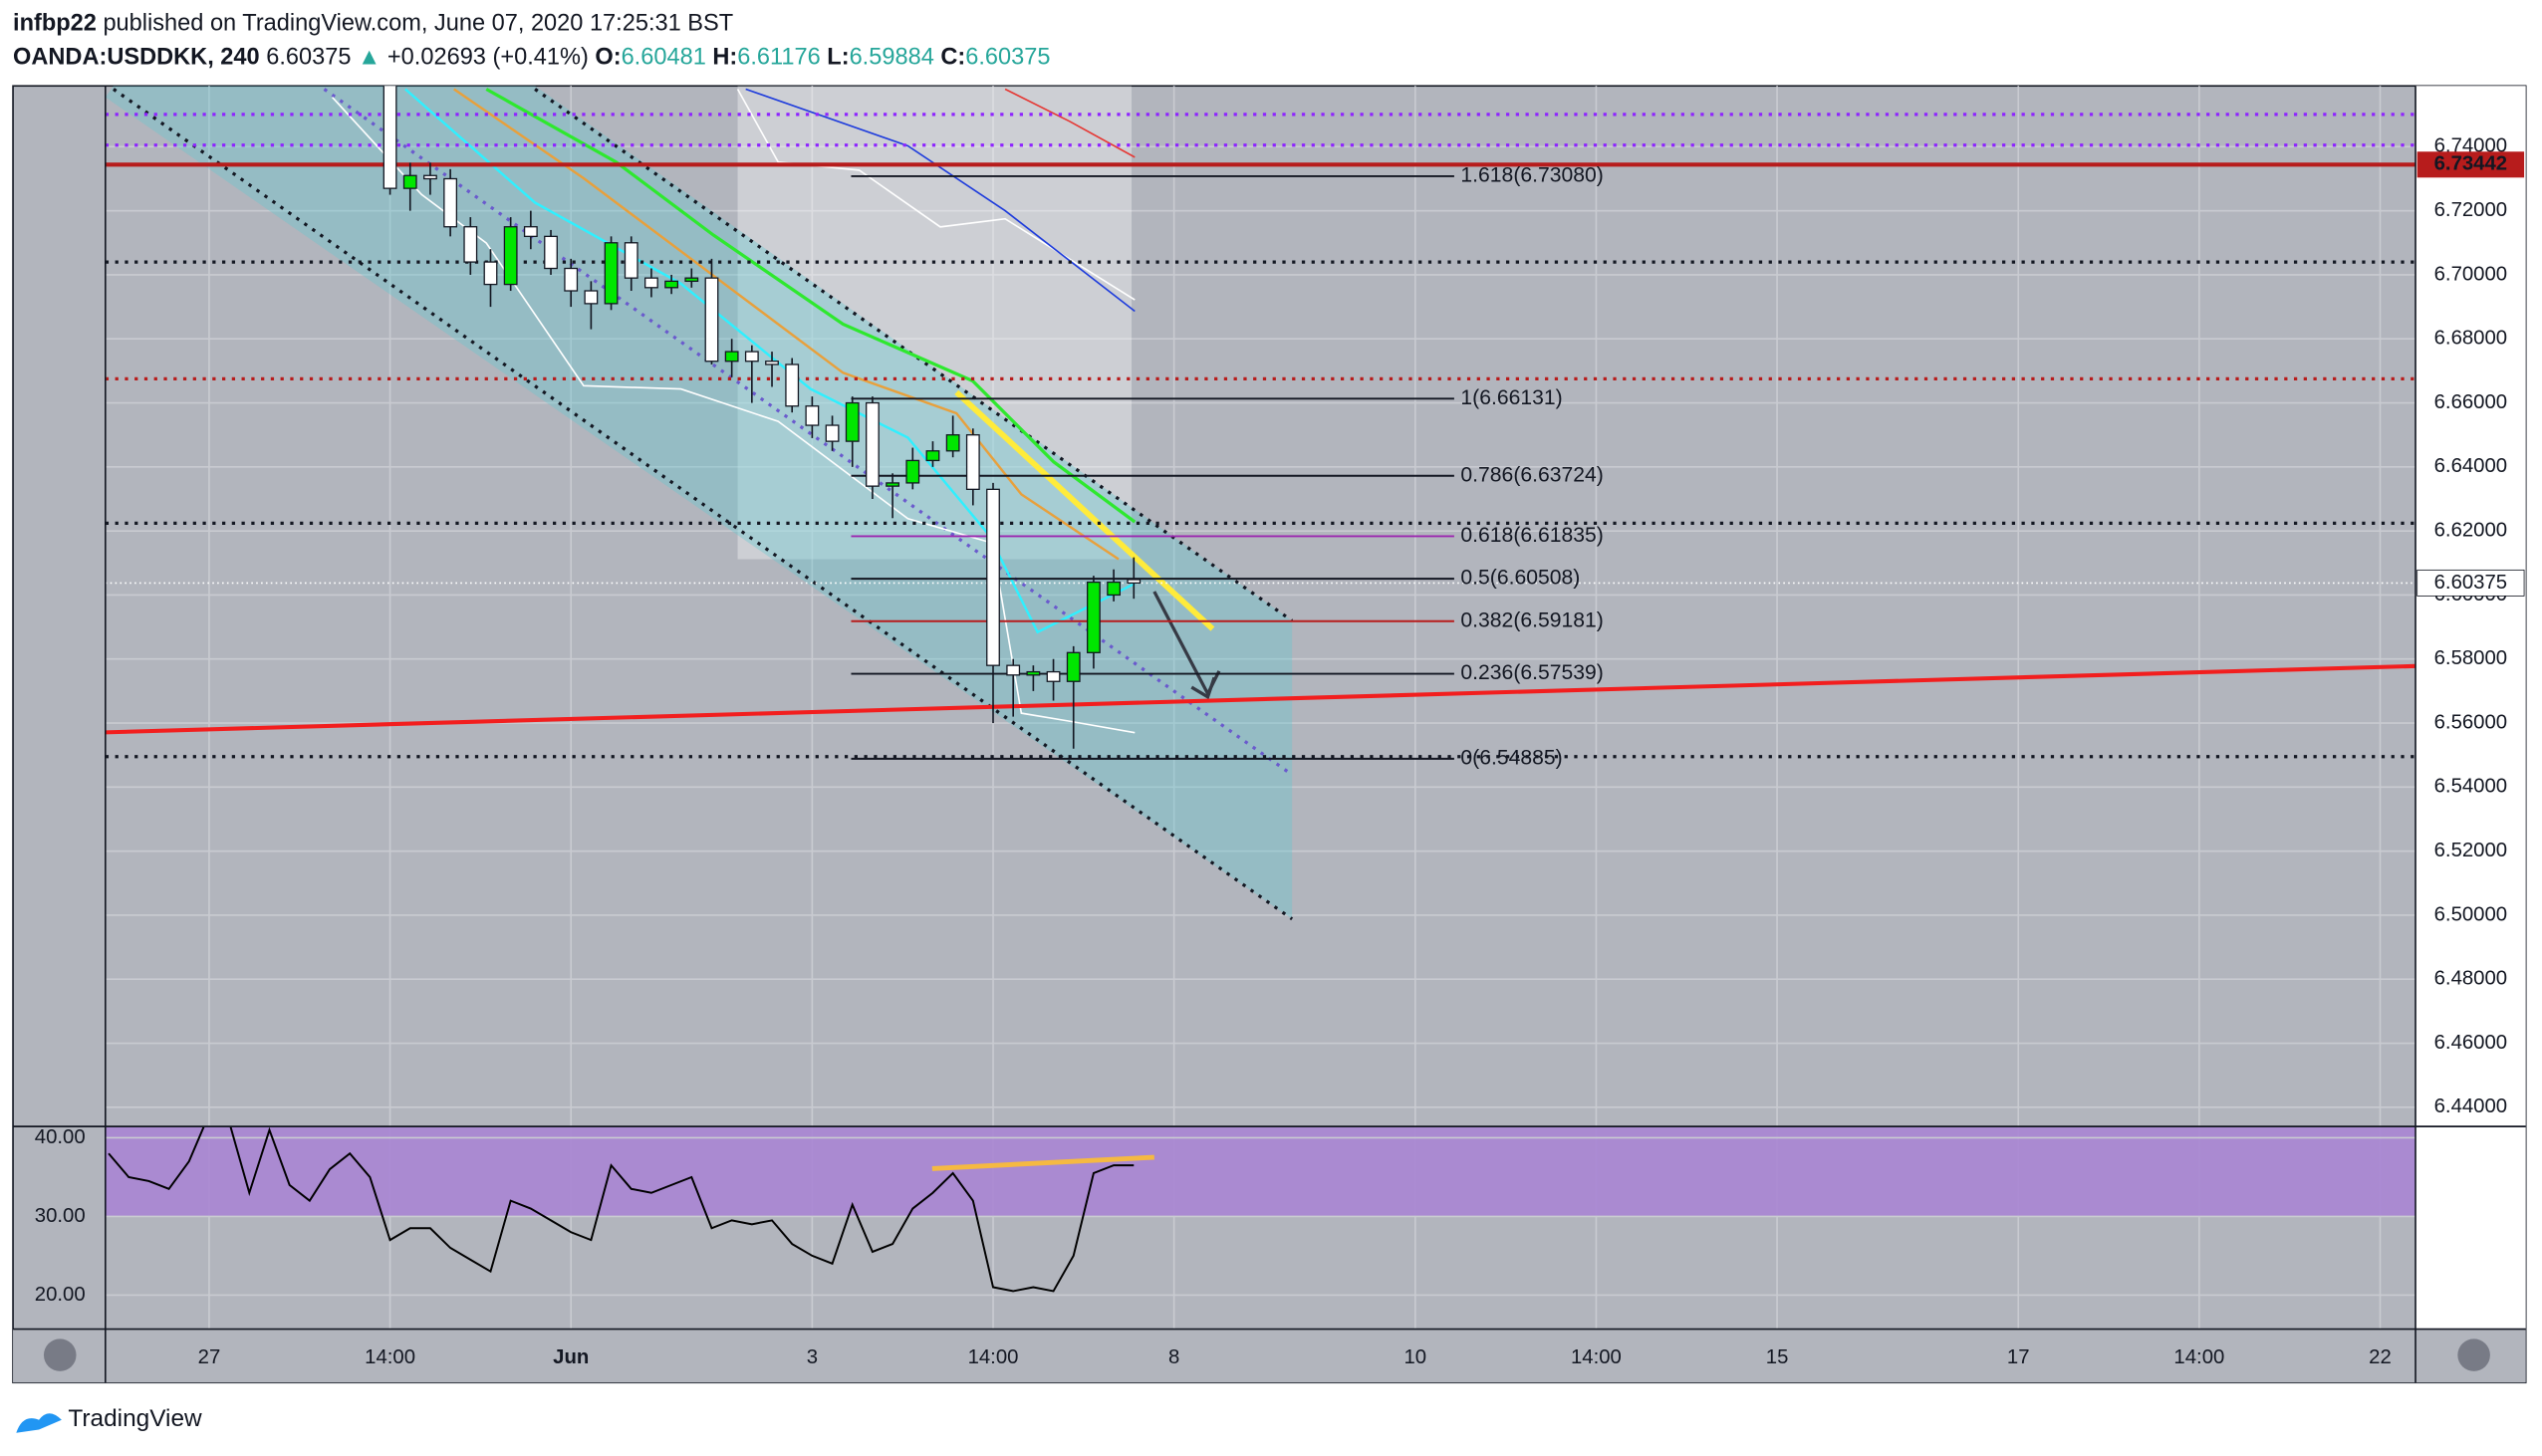 This screenshot has width=2542, height=1456. I want to click on trendline, so click(1260, 699).